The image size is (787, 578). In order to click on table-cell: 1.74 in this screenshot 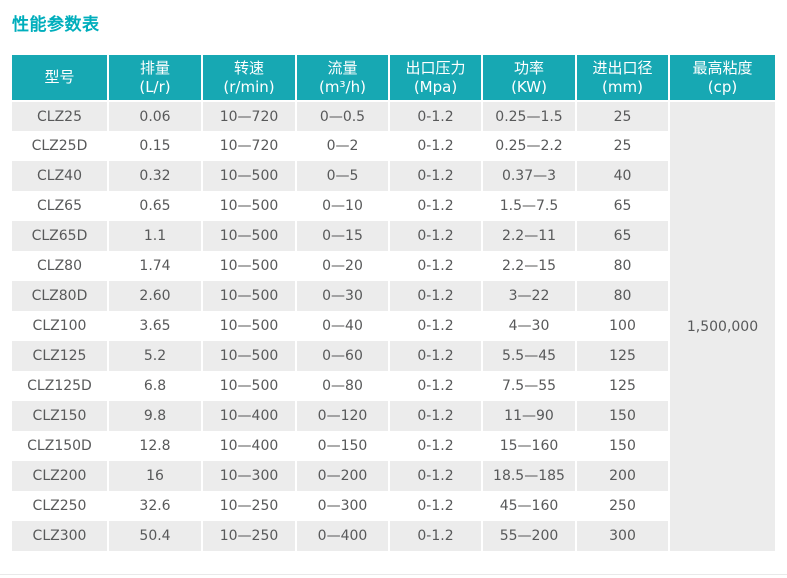, I will do `click(154, 266)`.